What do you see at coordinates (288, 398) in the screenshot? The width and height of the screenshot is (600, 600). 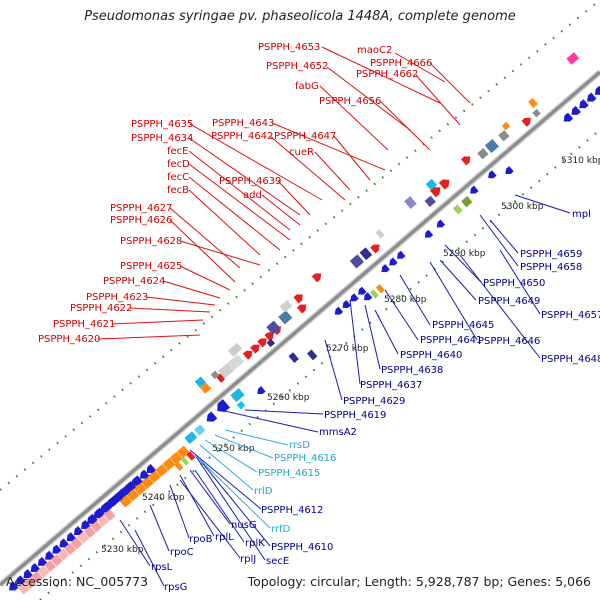 I see `kbp-label-5260: 5260 kbp` at bounding box center [288, 398].